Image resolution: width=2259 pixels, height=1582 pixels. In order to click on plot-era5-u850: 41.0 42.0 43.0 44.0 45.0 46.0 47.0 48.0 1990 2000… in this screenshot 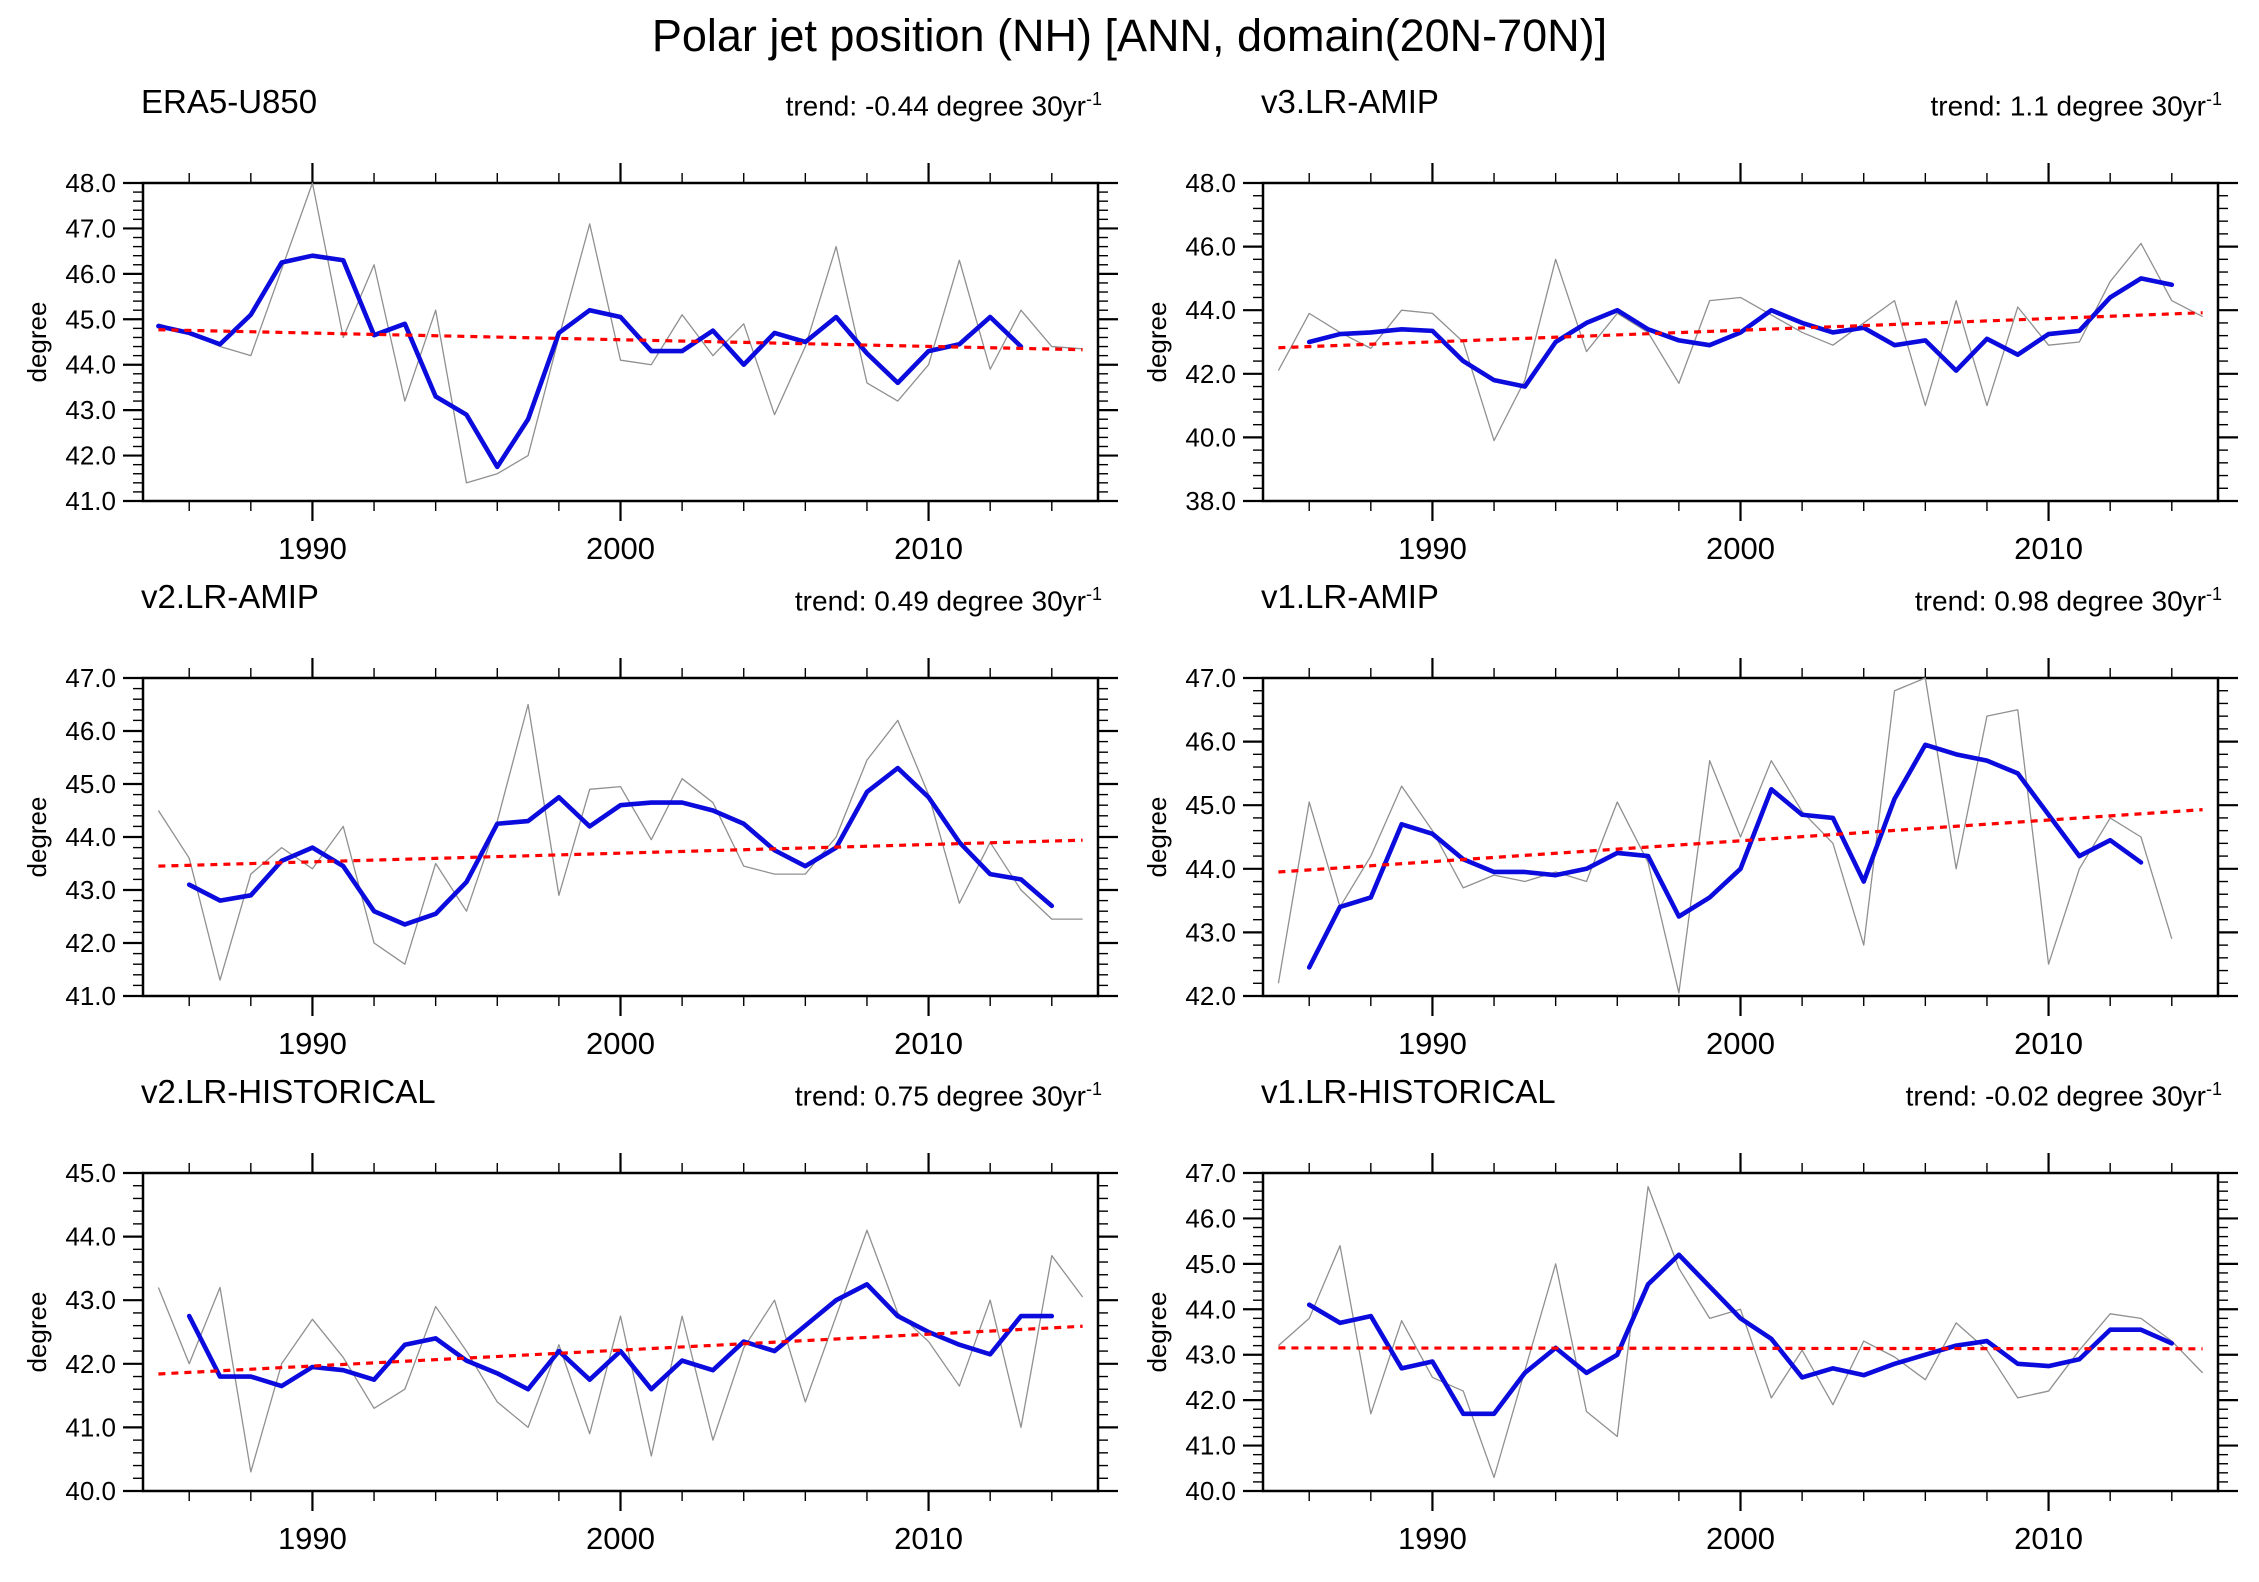, I will do `click(570, 364)`.